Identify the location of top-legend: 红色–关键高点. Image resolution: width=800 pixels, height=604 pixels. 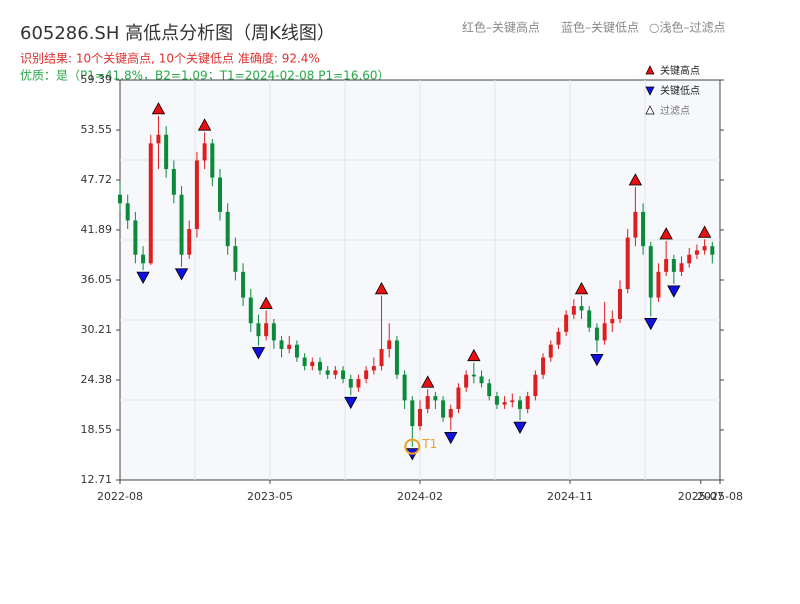
(501, 27).